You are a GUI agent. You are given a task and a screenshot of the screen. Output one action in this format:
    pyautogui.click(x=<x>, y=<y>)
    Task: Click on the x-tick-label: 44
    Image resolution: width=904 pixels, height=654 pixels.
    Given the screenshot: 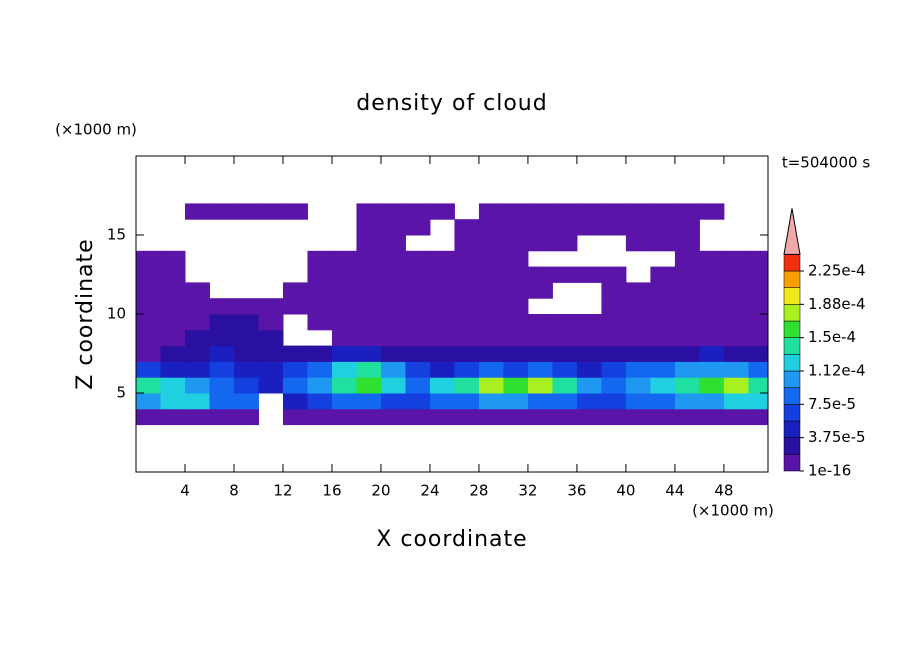 What is the action you would take?
    pyautogui.click(x=674, y=491)
    